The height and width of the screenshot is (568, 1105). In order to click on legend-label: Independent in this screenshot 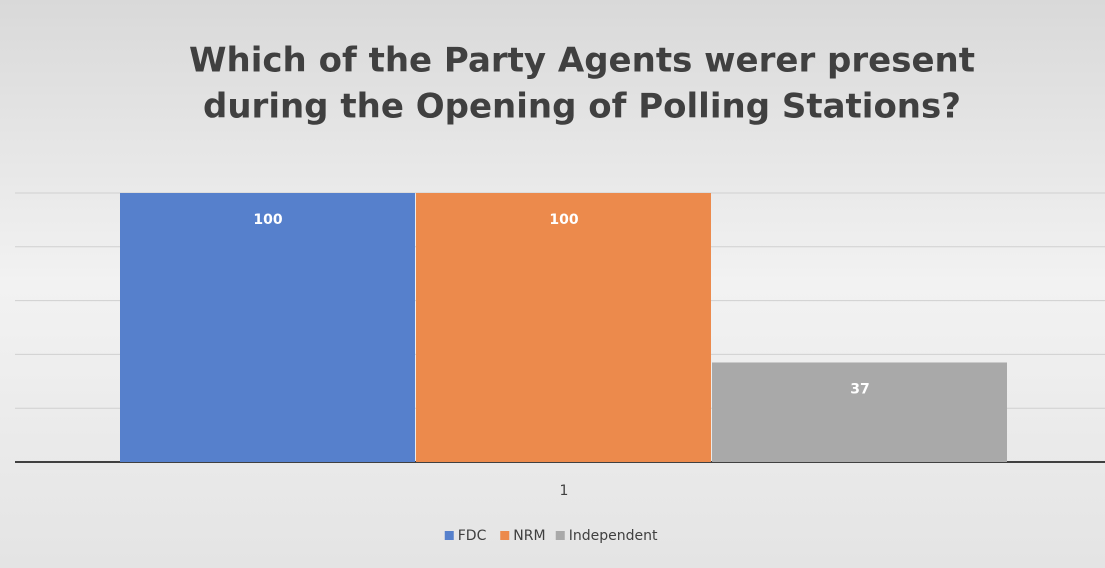, I will do `click(613, 536)`.